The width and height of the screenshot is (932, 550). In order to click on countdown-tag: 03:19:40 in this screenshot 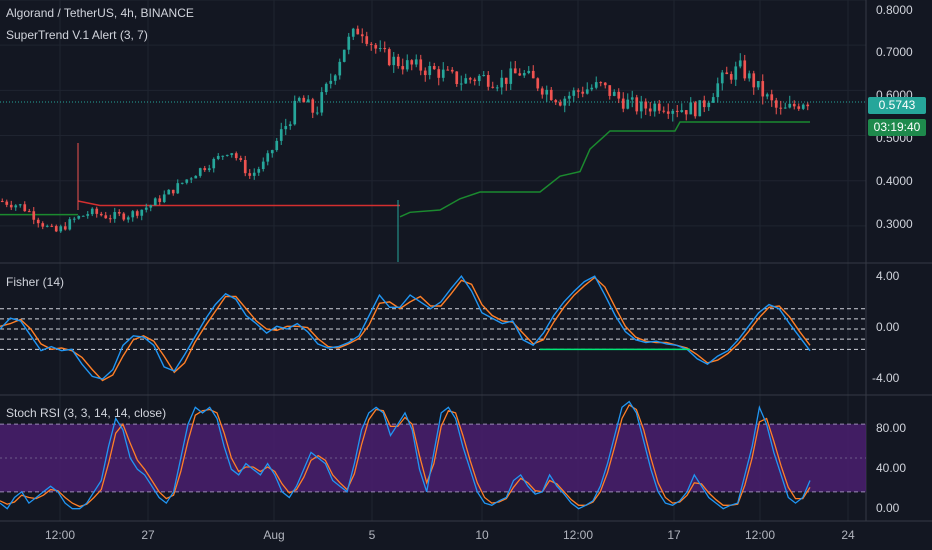, I will do `click(897, 127)`.